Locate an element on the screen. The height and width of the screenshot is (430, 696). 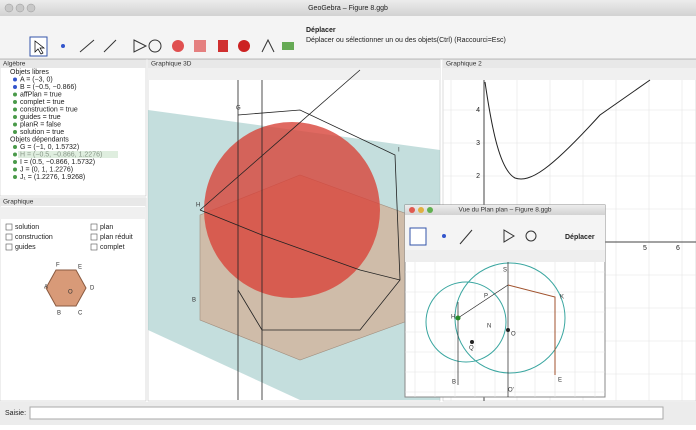
algebra-item: G = (−1, 0, 1.5732) is located at coordinates (49, 147).